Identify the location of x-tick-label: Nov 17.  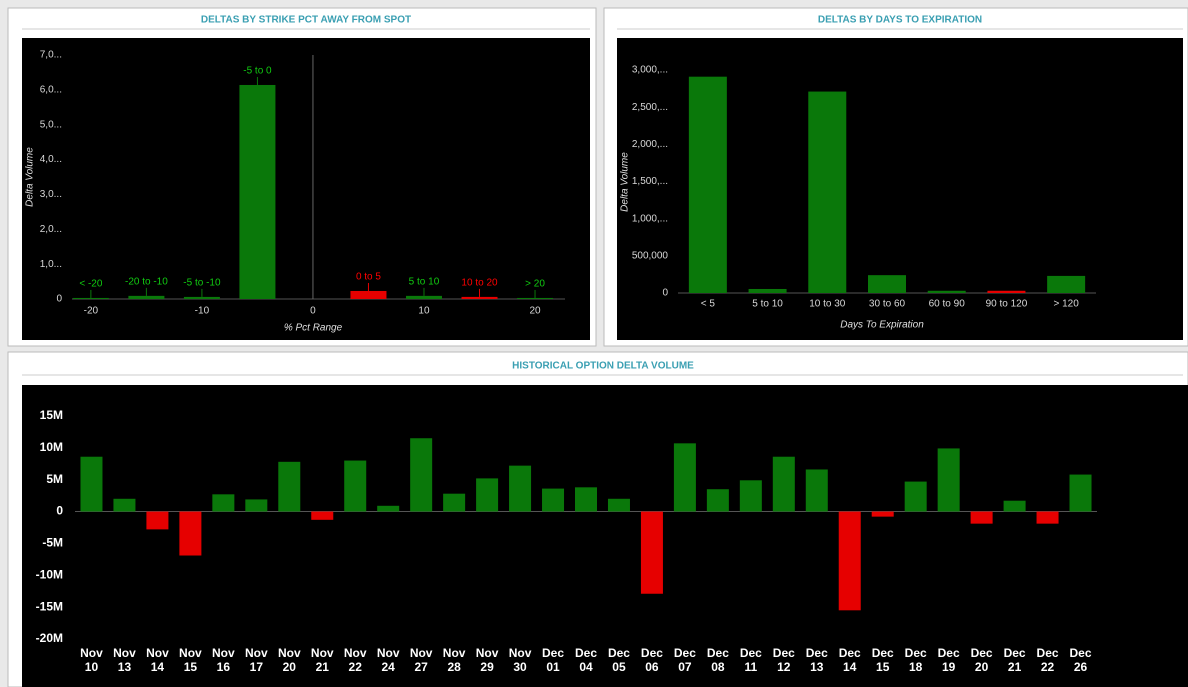
(256, 660).